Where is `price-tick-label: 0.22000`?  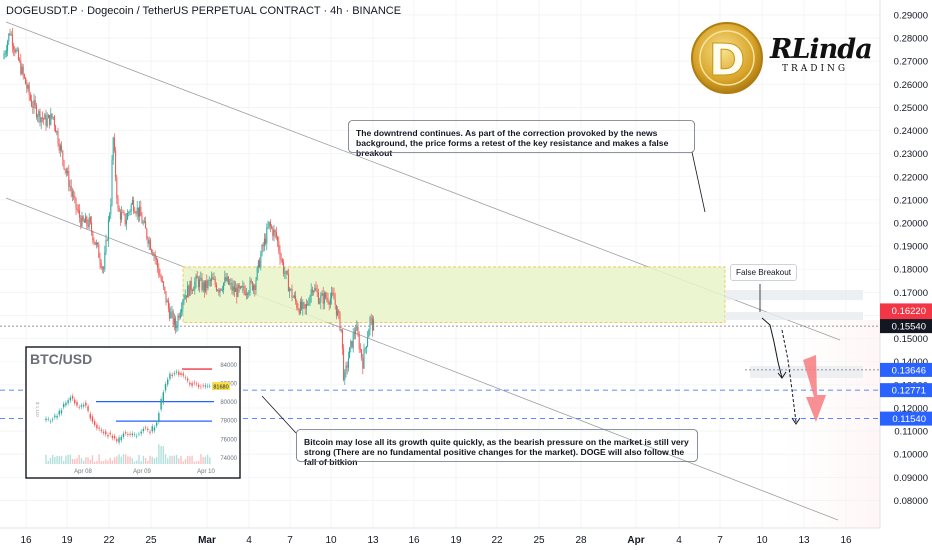 price-tick-label: 0.22000 is located at coordinates (911, 177).